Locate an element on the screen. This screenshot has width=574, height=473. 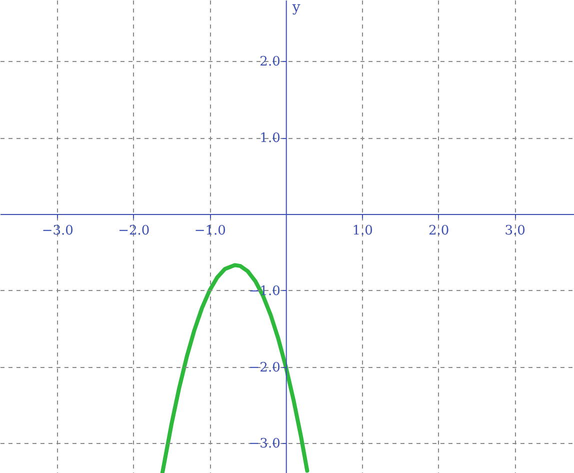
y-tick-label: 2.0 is located at coordinates (270, 62).